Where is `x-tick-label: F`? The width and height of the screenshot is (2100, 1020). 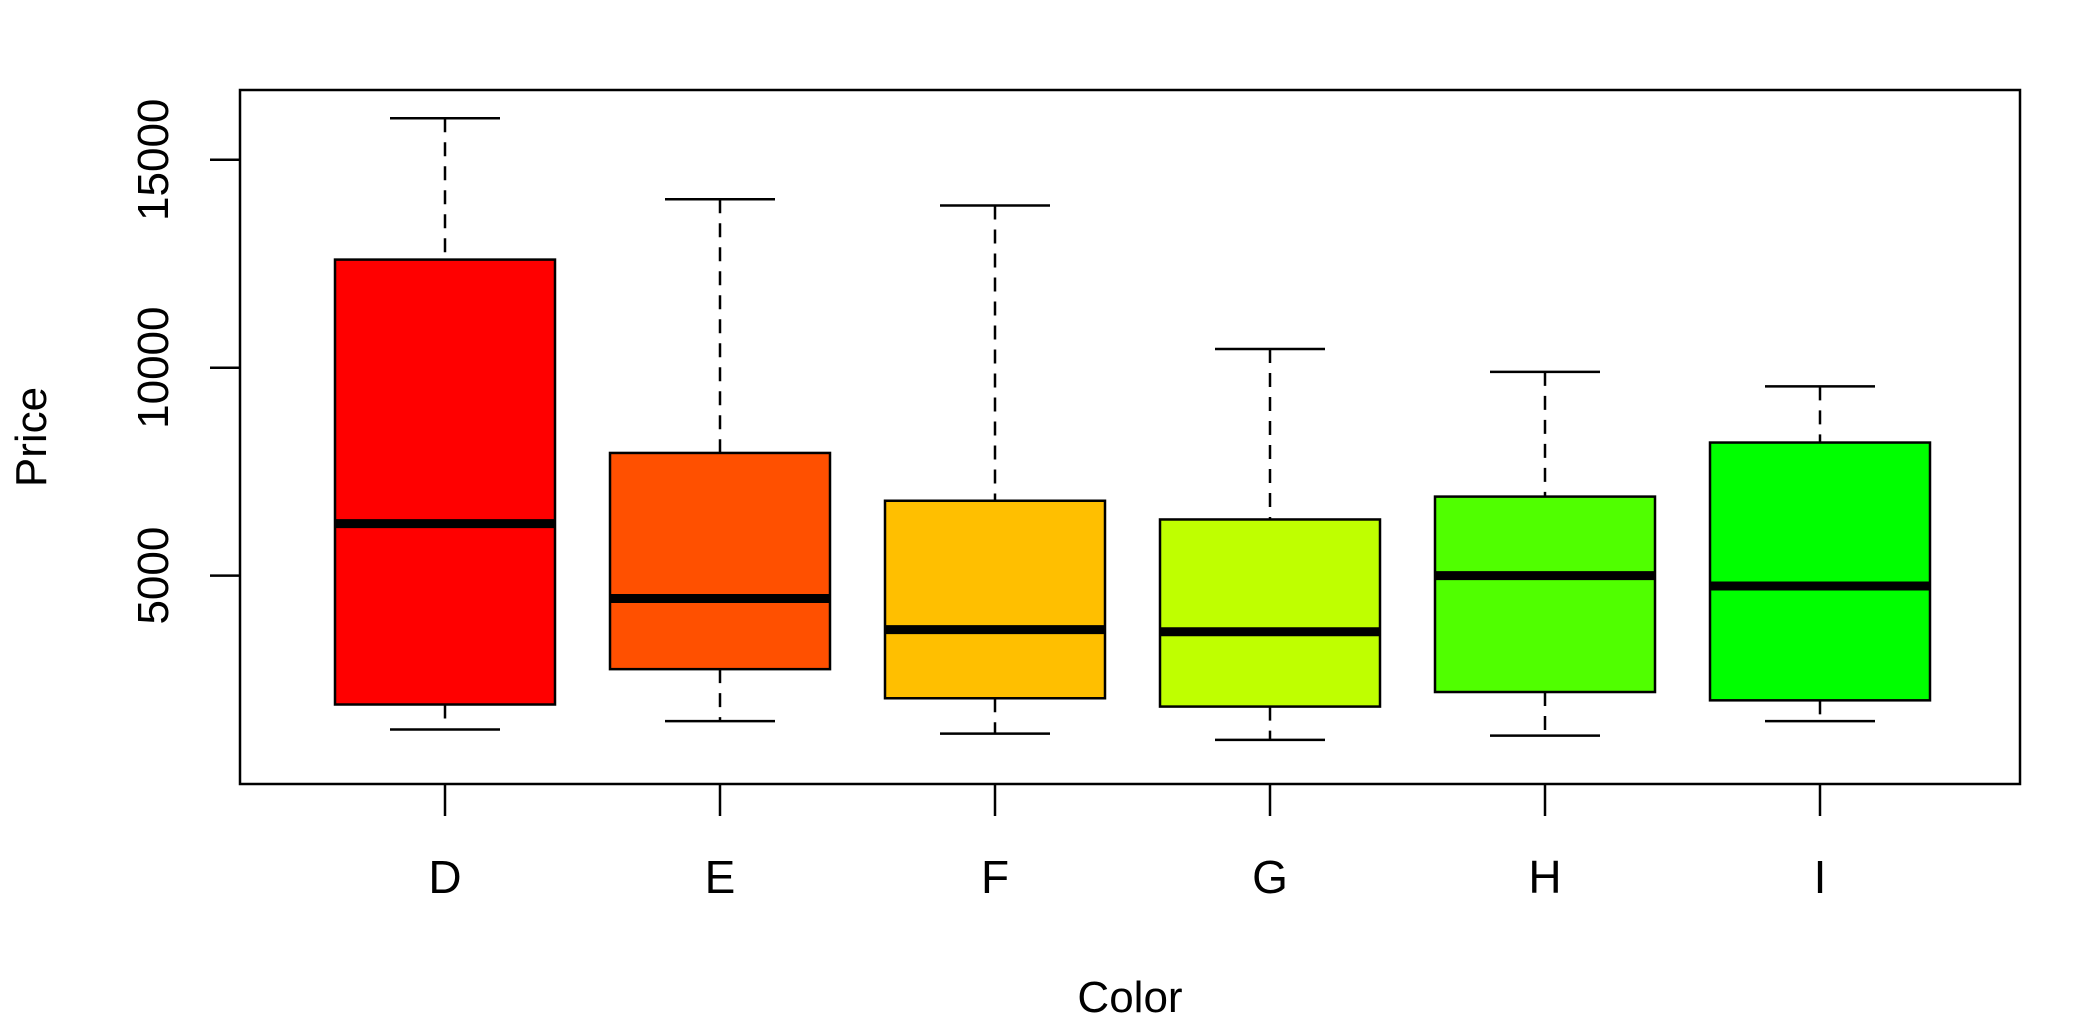
x-tick-label: F is located at coordinates (995, 877).